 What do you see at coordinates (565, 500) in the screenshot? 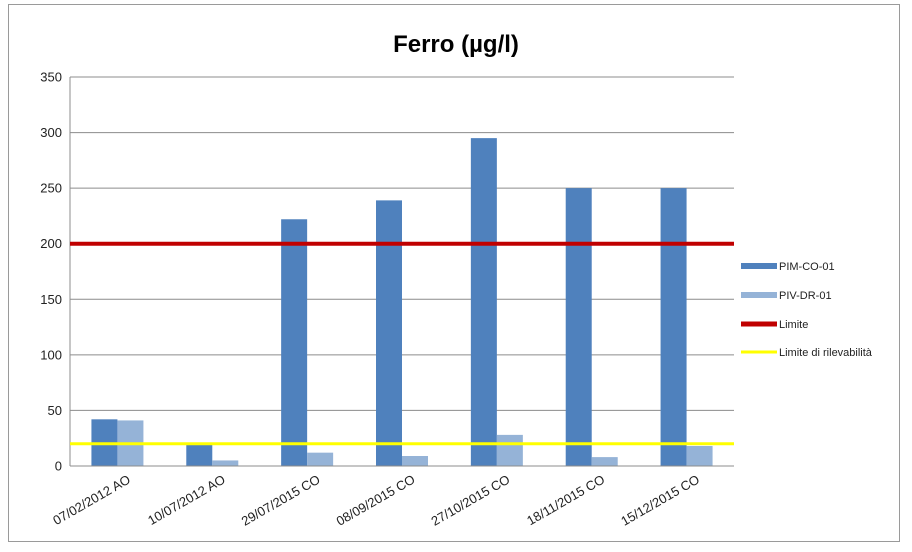
I see `x-tick-label: 18/11/2015 CO` at bounding box center [565, 500].